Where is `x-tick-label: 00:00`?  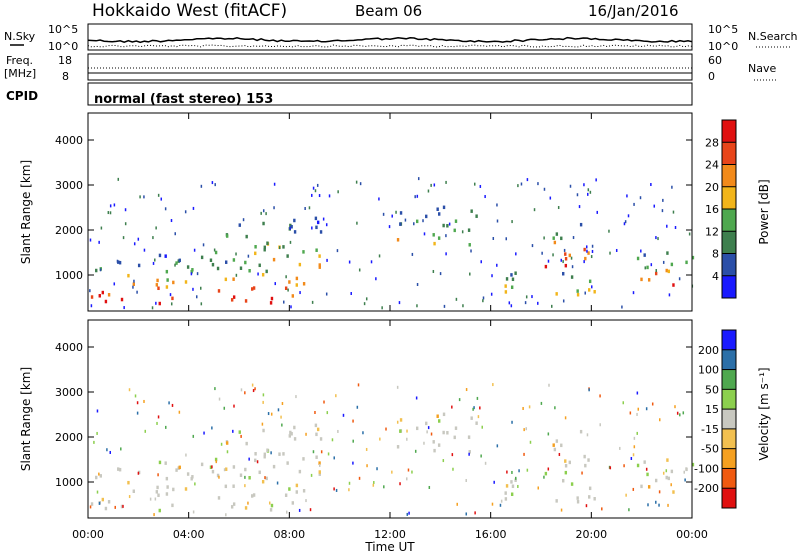
x-tick-label: 00:00 is located at coordinates (692, 534).